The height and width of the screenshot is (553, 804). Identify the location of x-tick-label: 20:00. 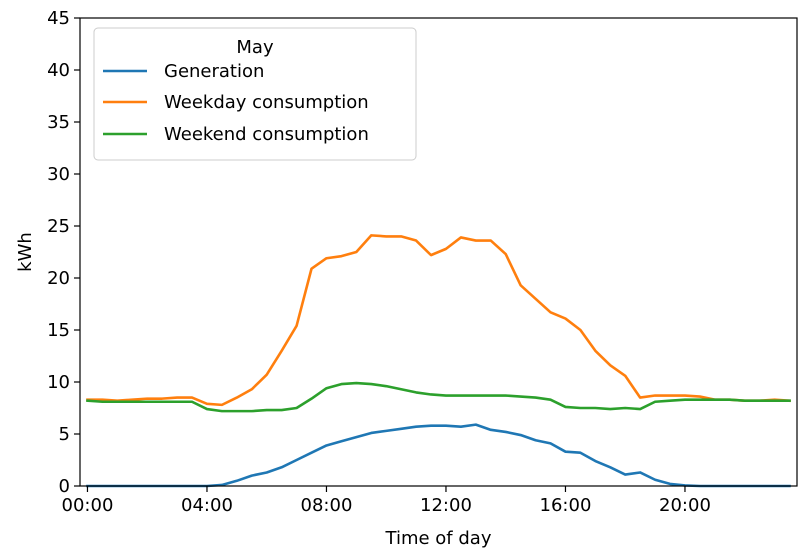
(685, 505).